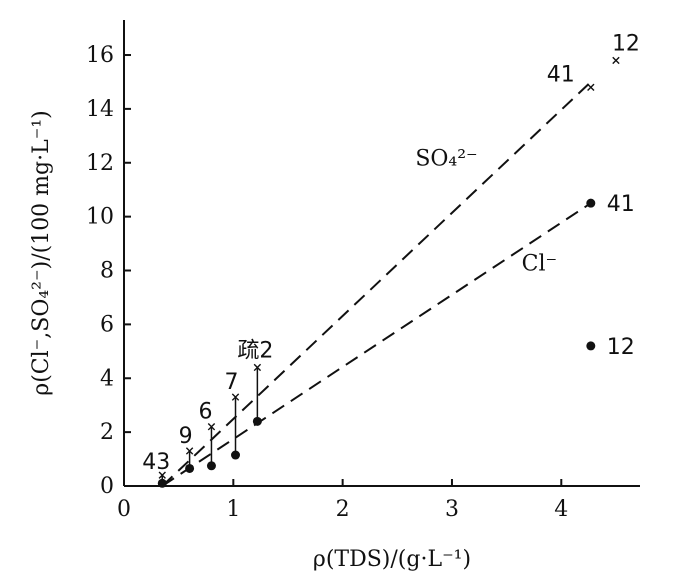 This screenshot has width=700, height=582. Describe the element at coordinates (205, 412) in the screenshot. I see `point-label: 6` at that location.